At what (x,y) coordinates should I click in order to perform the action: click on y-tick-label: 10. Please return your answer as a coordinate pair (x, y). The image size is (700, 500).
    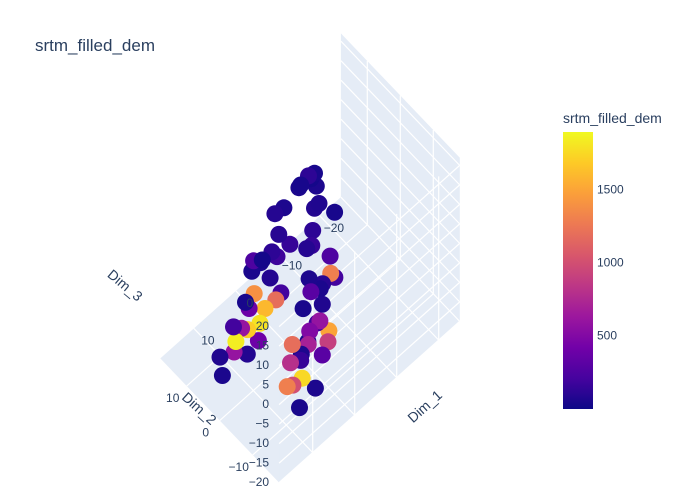
    Looking at the image, I should click on (173, 398).